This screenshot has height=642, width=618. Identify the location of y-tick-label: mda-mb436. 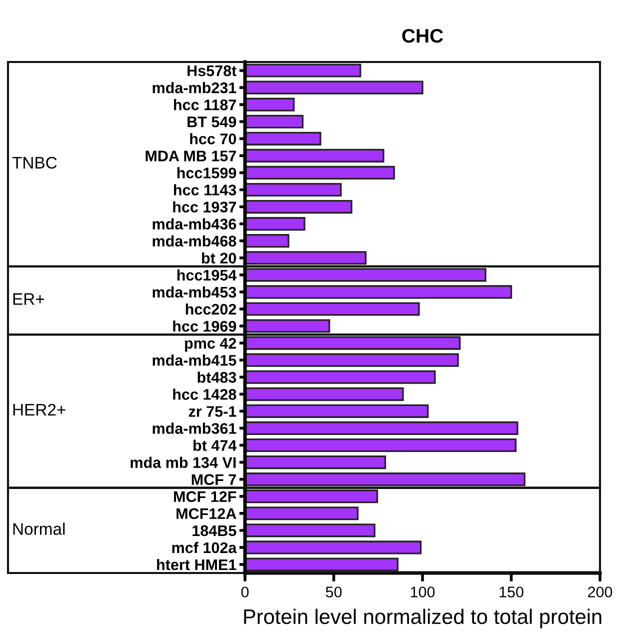
(194, 224).